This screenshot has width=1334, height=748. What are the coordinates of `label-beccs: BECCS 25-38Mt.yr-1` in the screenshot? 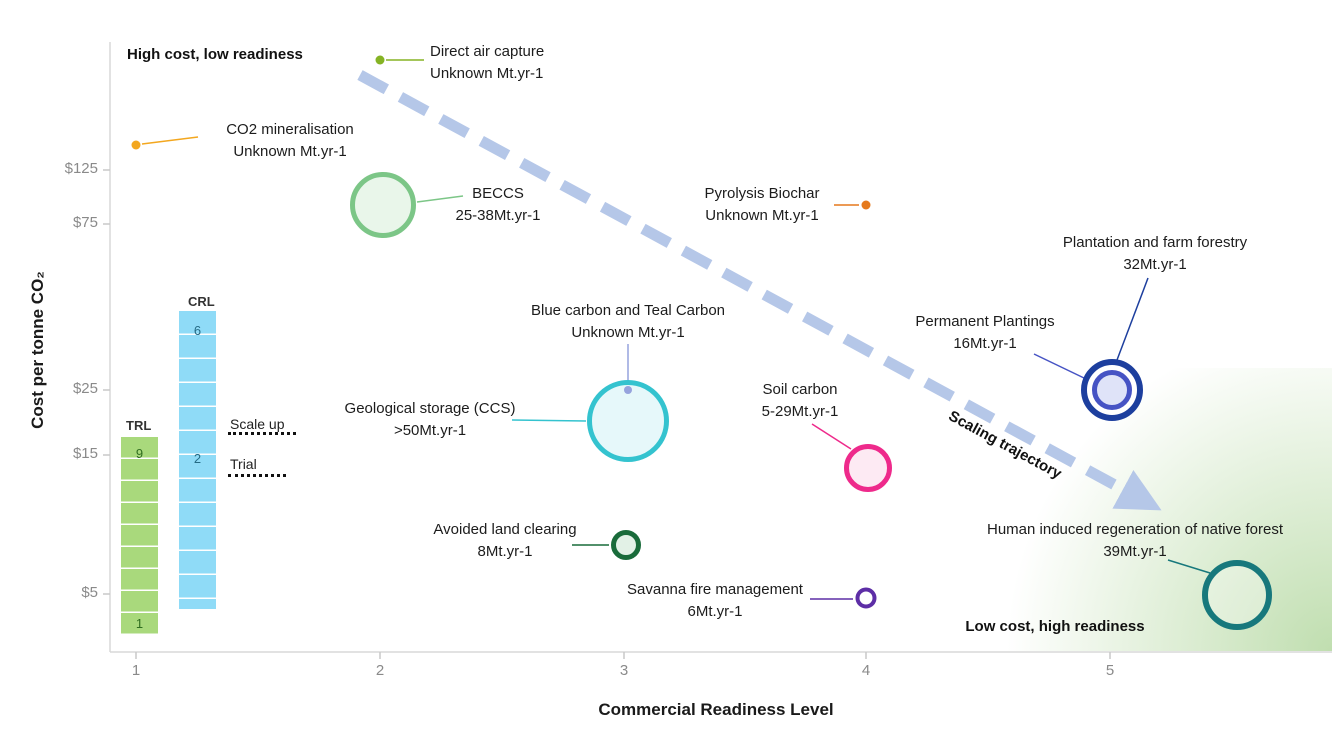 It's located at (497, 205).